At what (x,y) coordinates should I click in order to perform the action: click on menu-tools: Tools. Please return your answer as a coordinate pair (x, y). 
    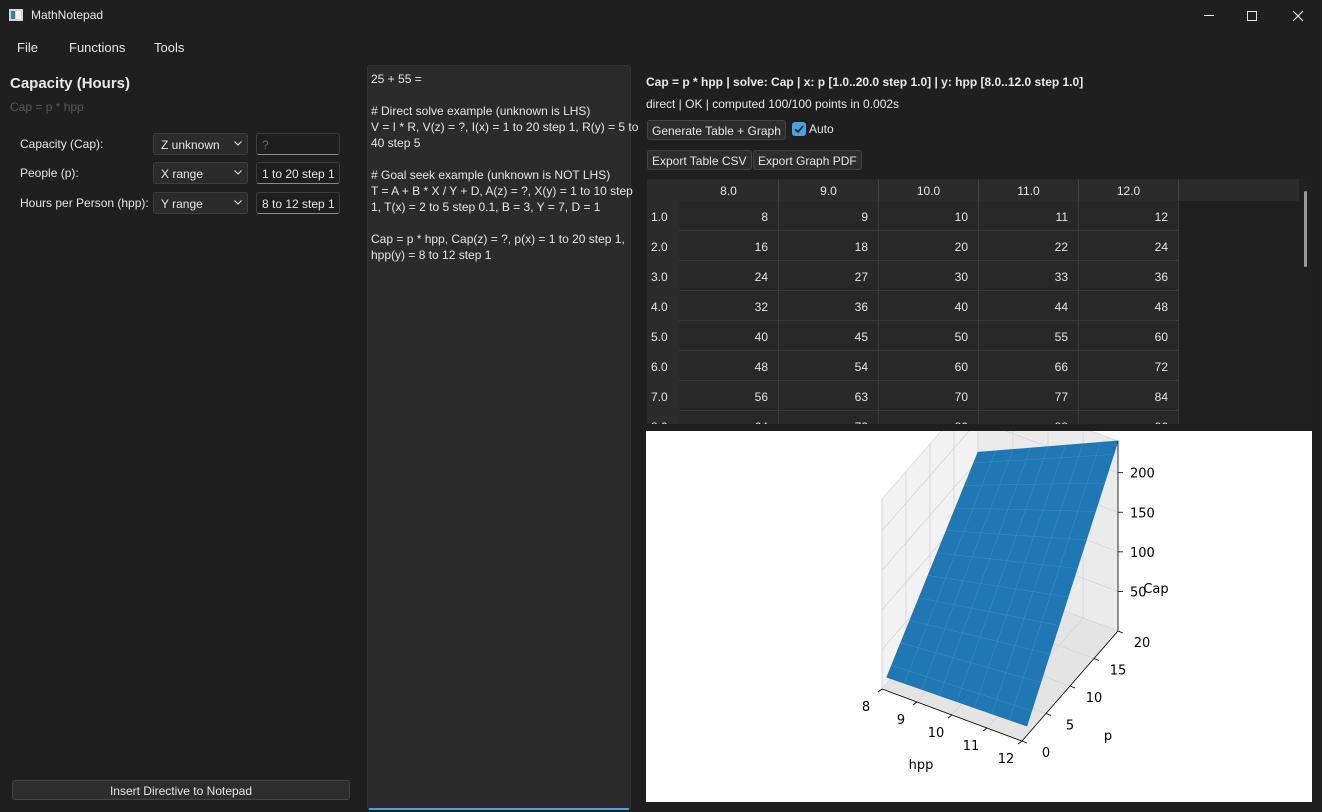
    Looking at the image, I should click on (169, 47).